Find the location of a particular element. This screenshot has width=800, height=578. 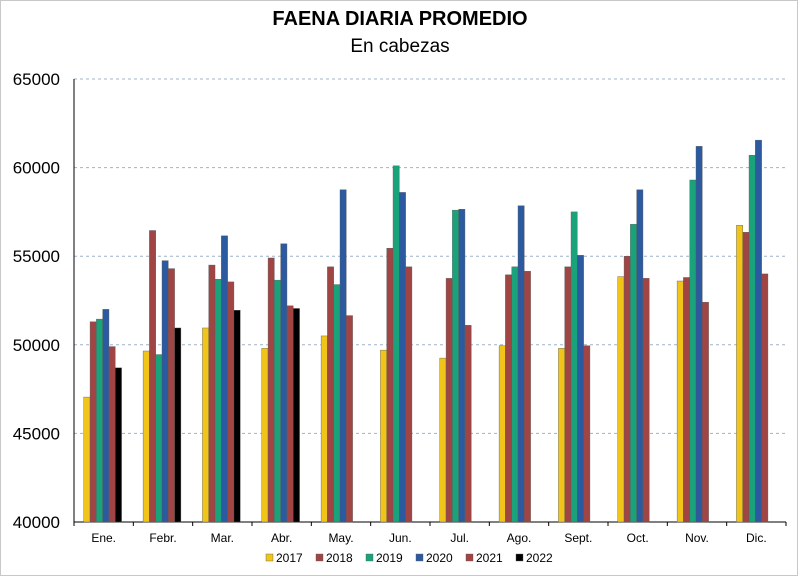

x-tick-label: May. is located at coordinates (340, 538).